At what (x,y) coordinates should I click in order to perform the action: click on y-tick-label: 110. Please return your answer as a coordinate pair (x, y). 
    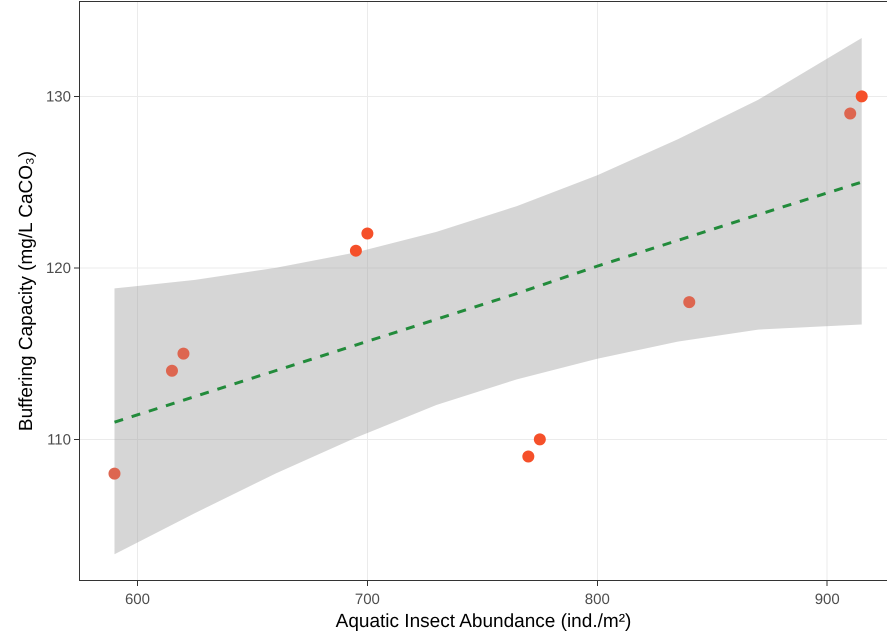
    Looking at the image, I should click on (59, 440).